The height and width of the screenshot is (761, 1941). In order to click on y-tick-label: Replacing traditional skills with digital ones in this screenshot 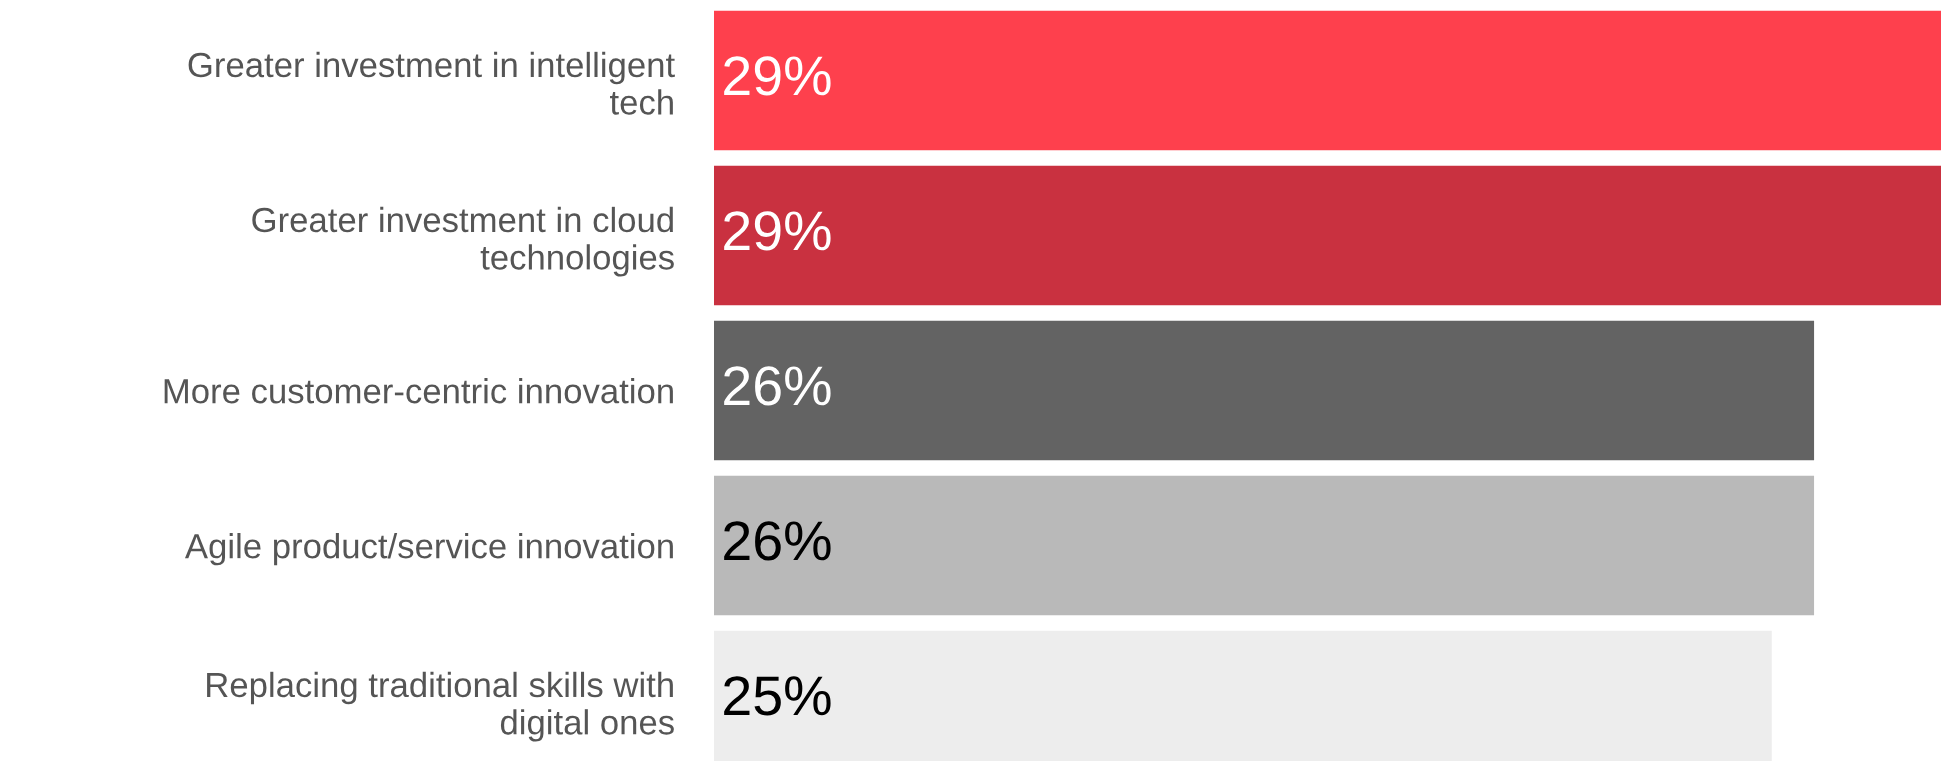, I will do `click(440, 706)`.